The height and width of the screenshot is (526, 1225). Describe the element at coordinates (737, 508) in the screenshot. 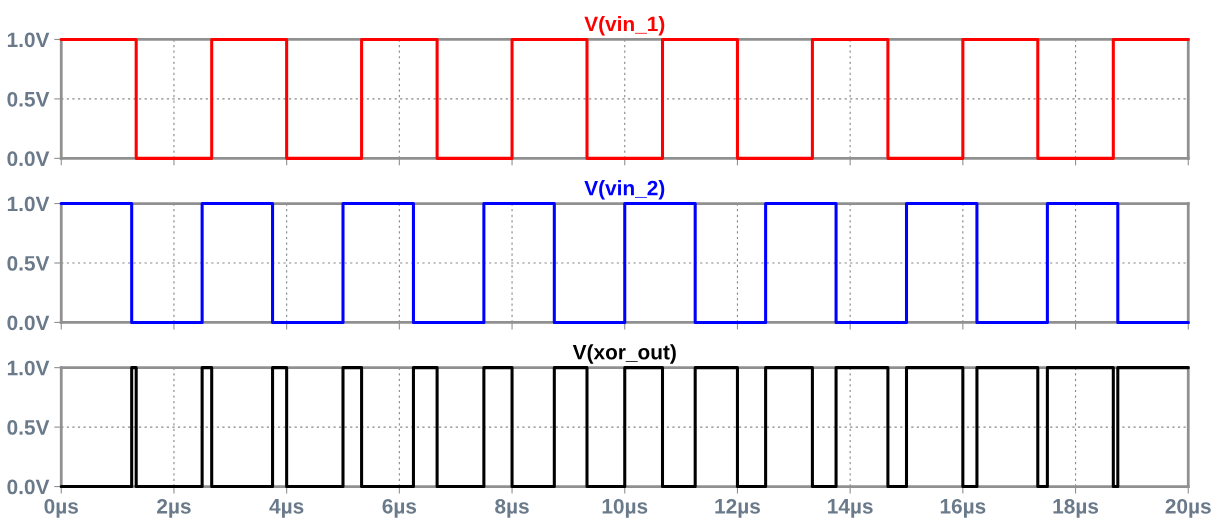

I see `x-tick-label: 12µs` at that location.